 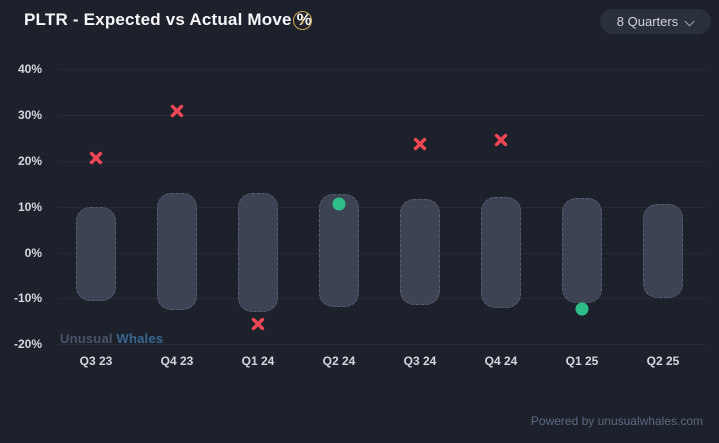 I want to click on quarter-range-dropdown: 8 Quarters, so click(x=655, y=21).